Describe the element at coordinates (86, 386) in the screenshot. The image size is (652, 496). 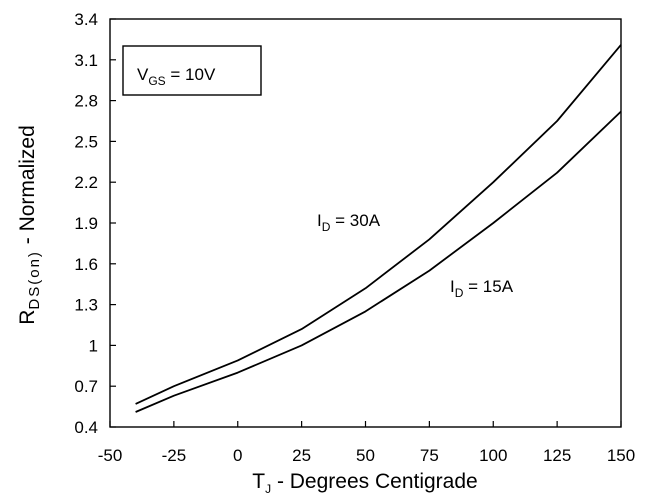
I see `y-tick-label: 0.7` at that location.